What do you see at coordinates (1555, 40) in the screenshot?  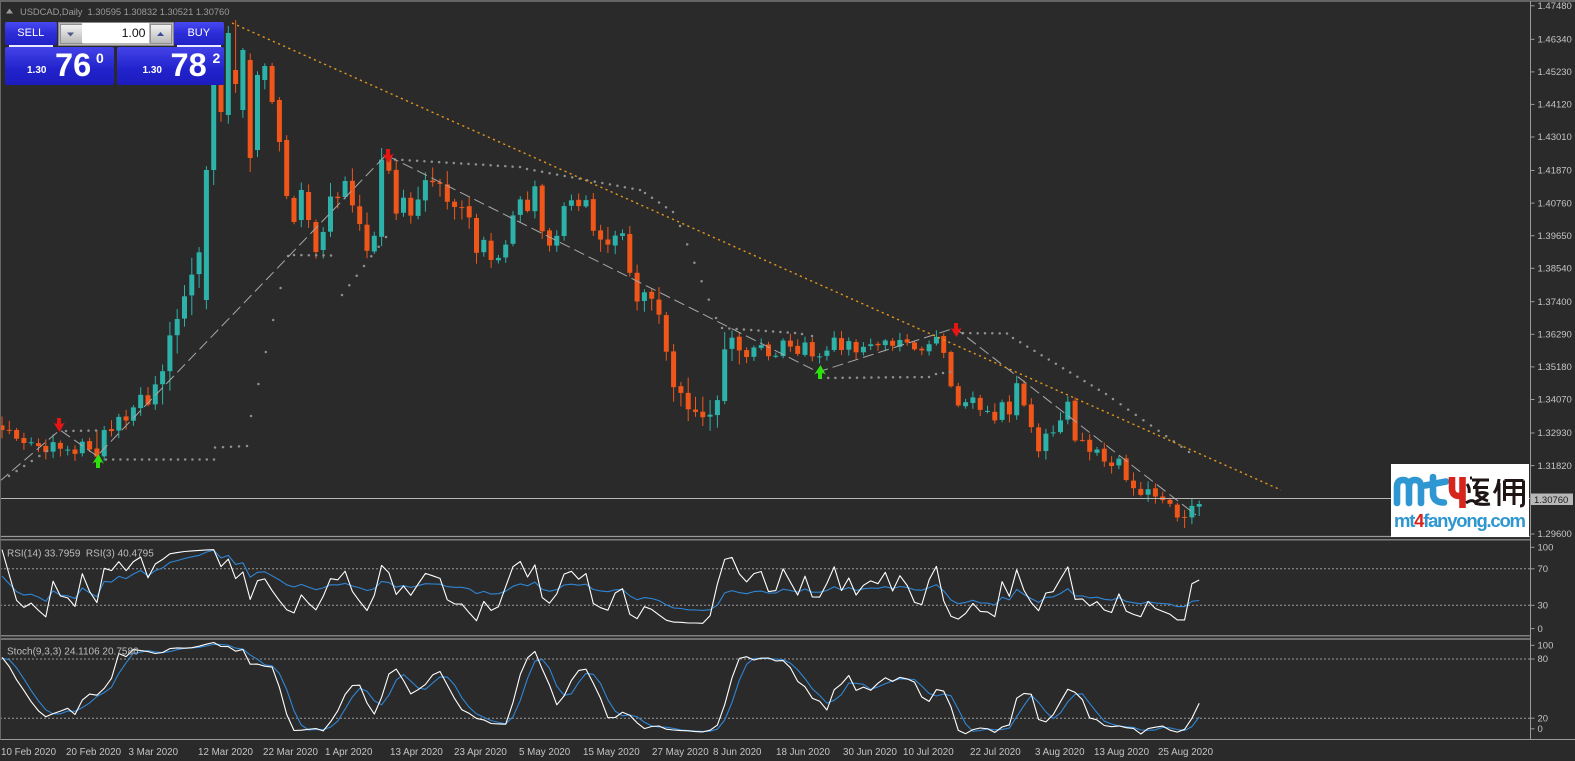 I see `svg-text: 1.46340` at bounding box center [1555, 40].